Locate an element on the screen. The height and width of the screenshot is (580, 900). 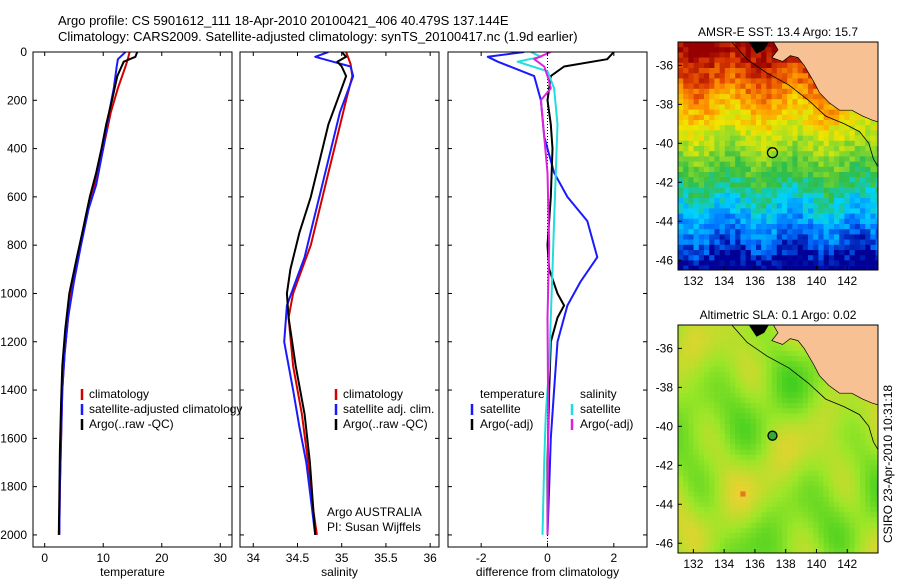
sla-y-tick-label-5: -46 is located at coordinates (665, 543).